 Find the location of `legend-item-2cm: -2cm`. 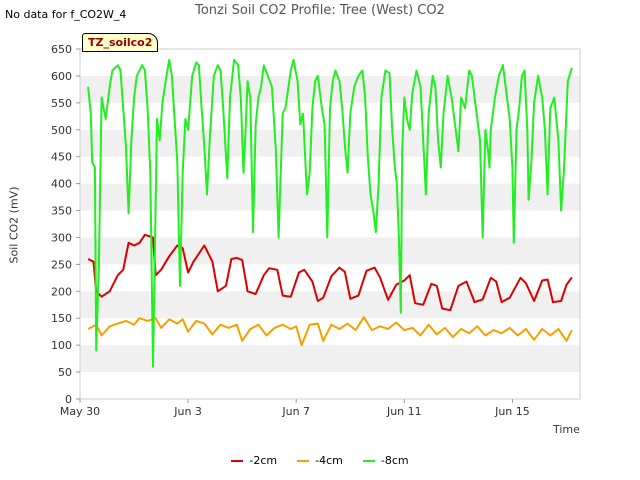

legend-item-2cm: -2cm is located at coordinates (254, 460).